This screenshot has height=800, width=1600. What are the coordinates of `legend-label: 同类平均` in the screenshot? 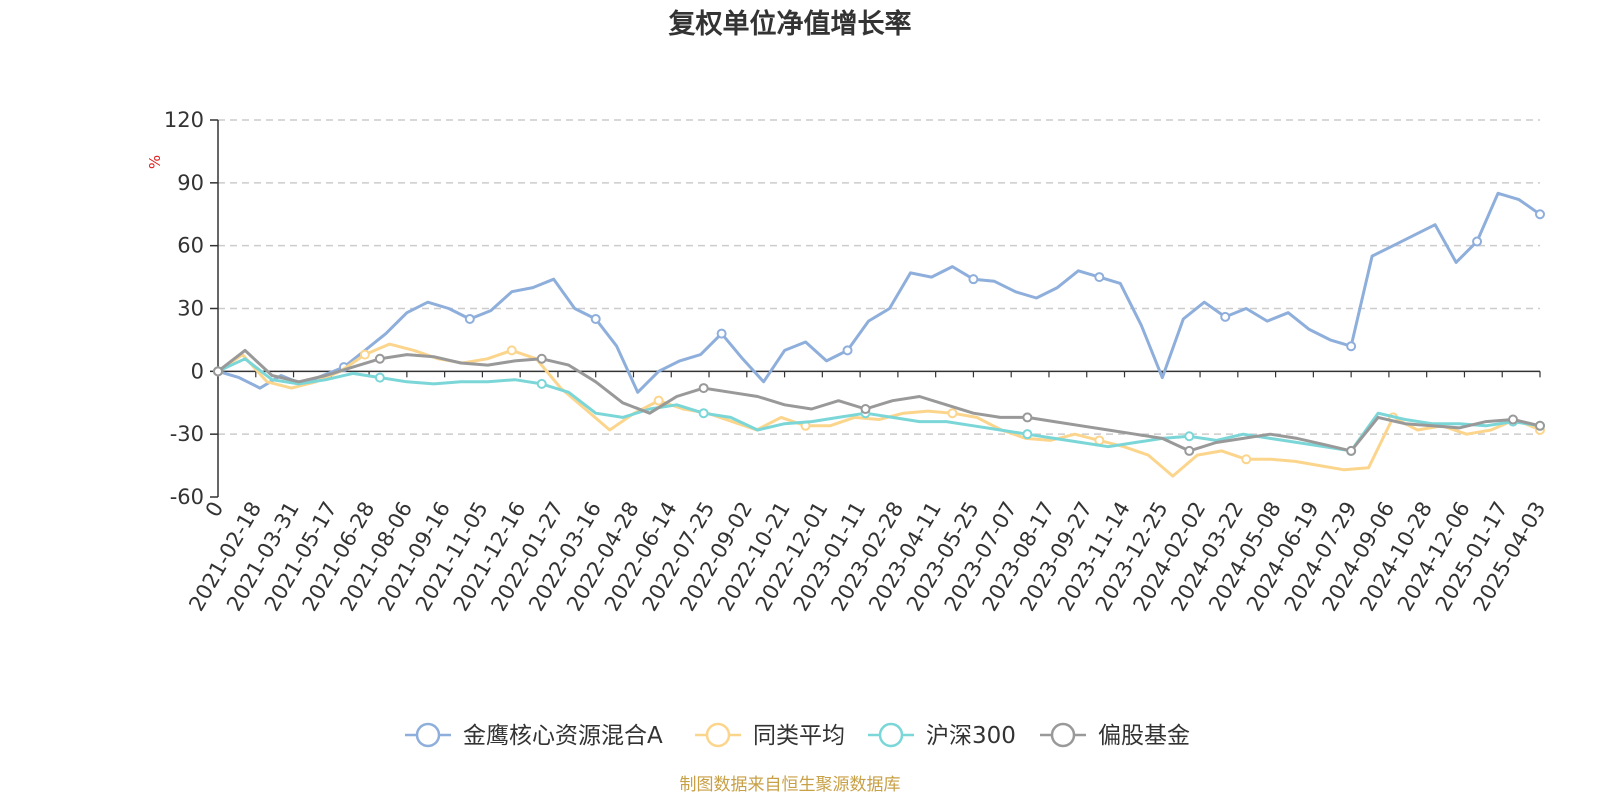 It's located at (799, 736).